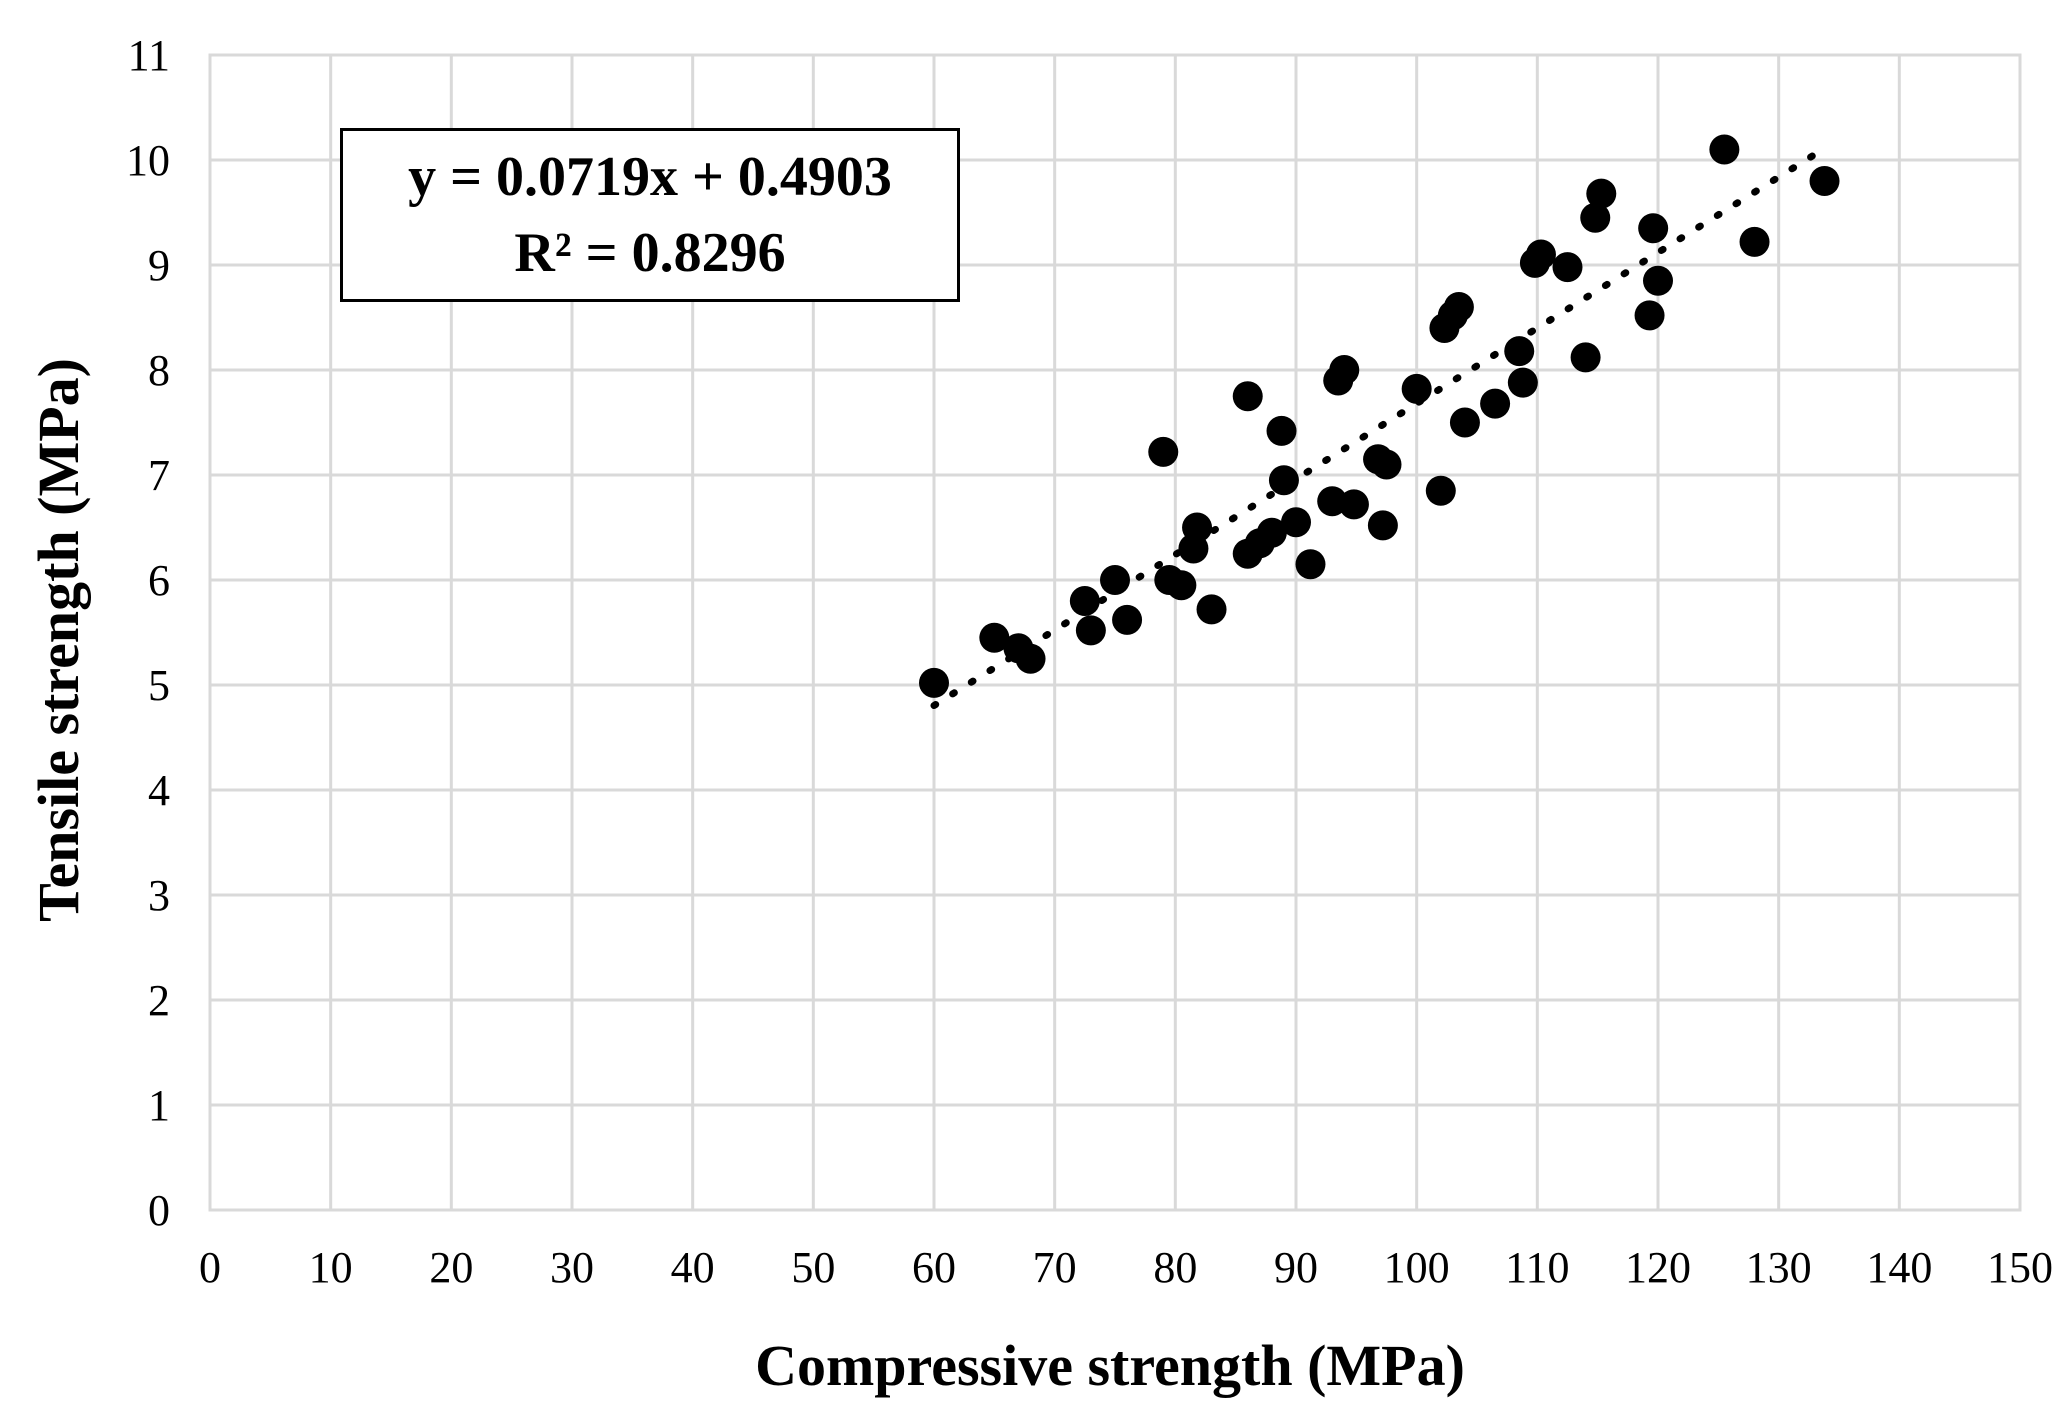  What do you see at coordinates (1658, 1267) in the screenshot?
I see `x-tick-label: 120` at bounding box center [1658, 1267].